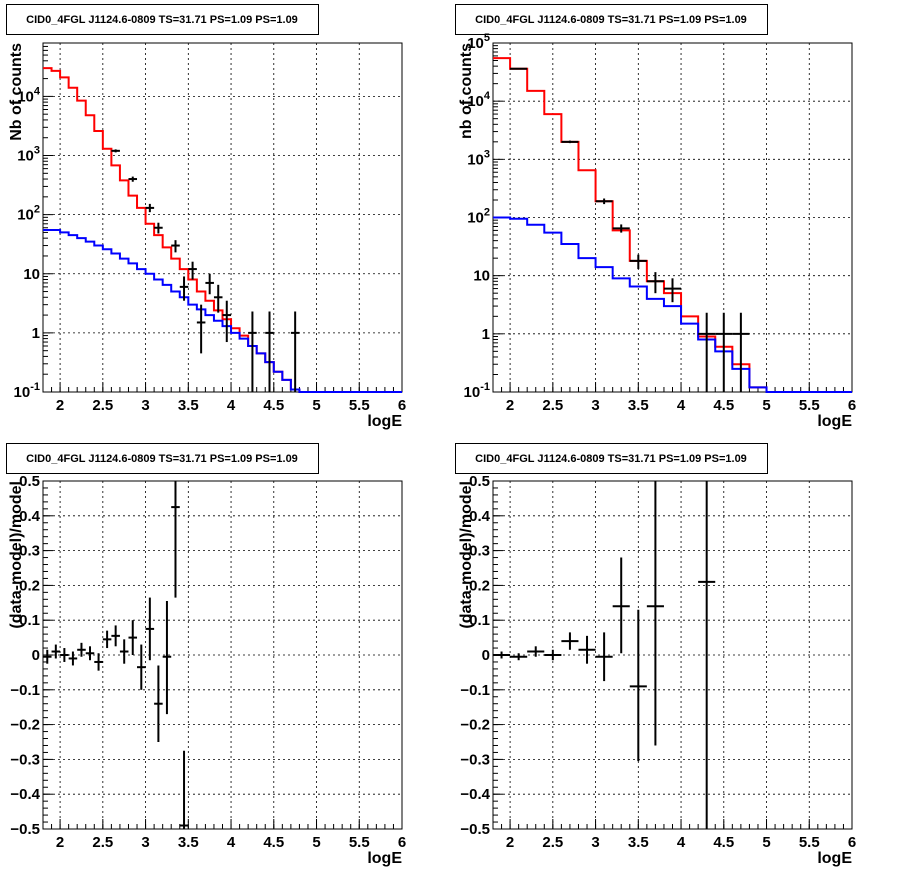 This screenshot has height=875, width=898. What do you see at coordinates (466, 91) in the screenshot?
I see `y-axis-label: nb of counts` at bounding box center [466, 91].